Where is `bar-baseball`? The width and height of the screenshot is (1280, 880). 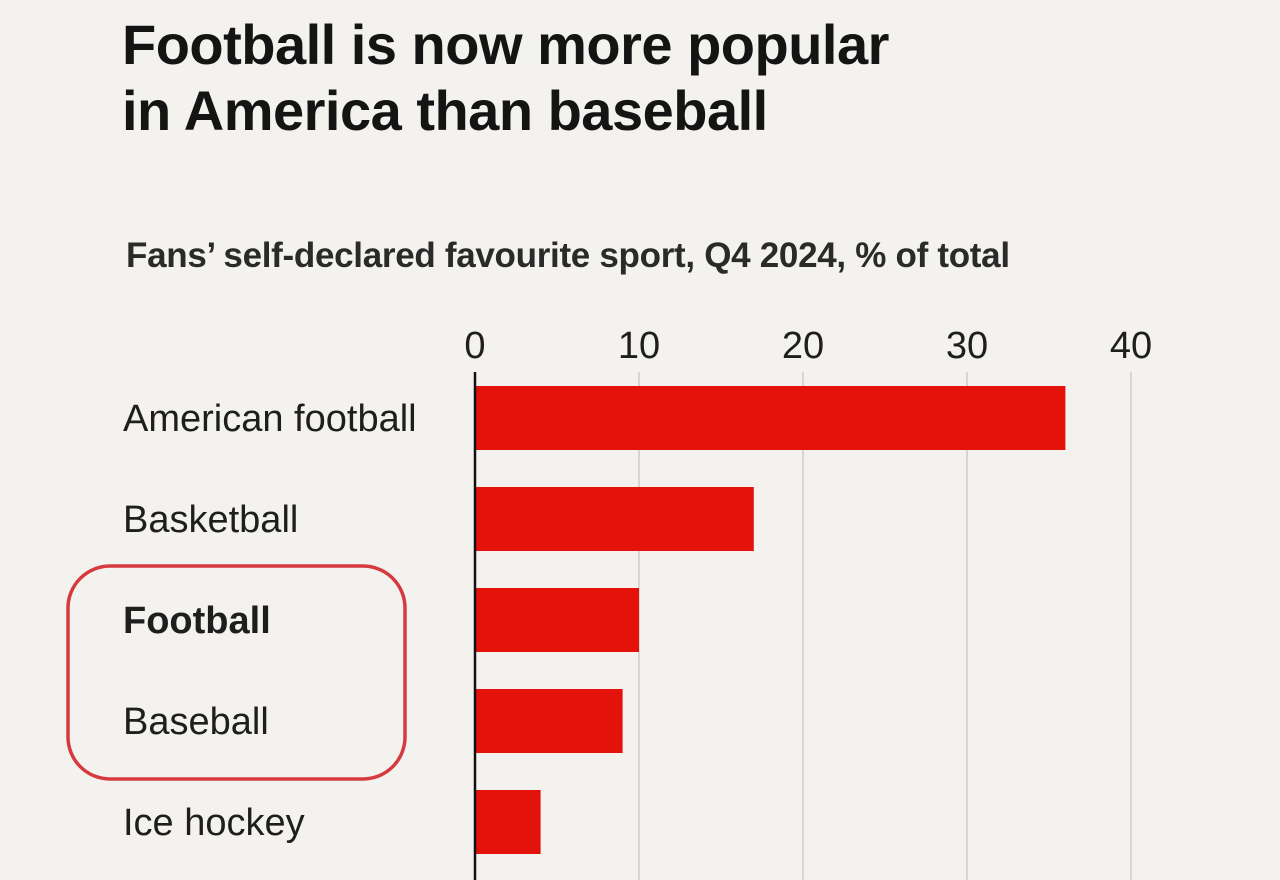 bar-baseball is located at coordinates (549, 721).